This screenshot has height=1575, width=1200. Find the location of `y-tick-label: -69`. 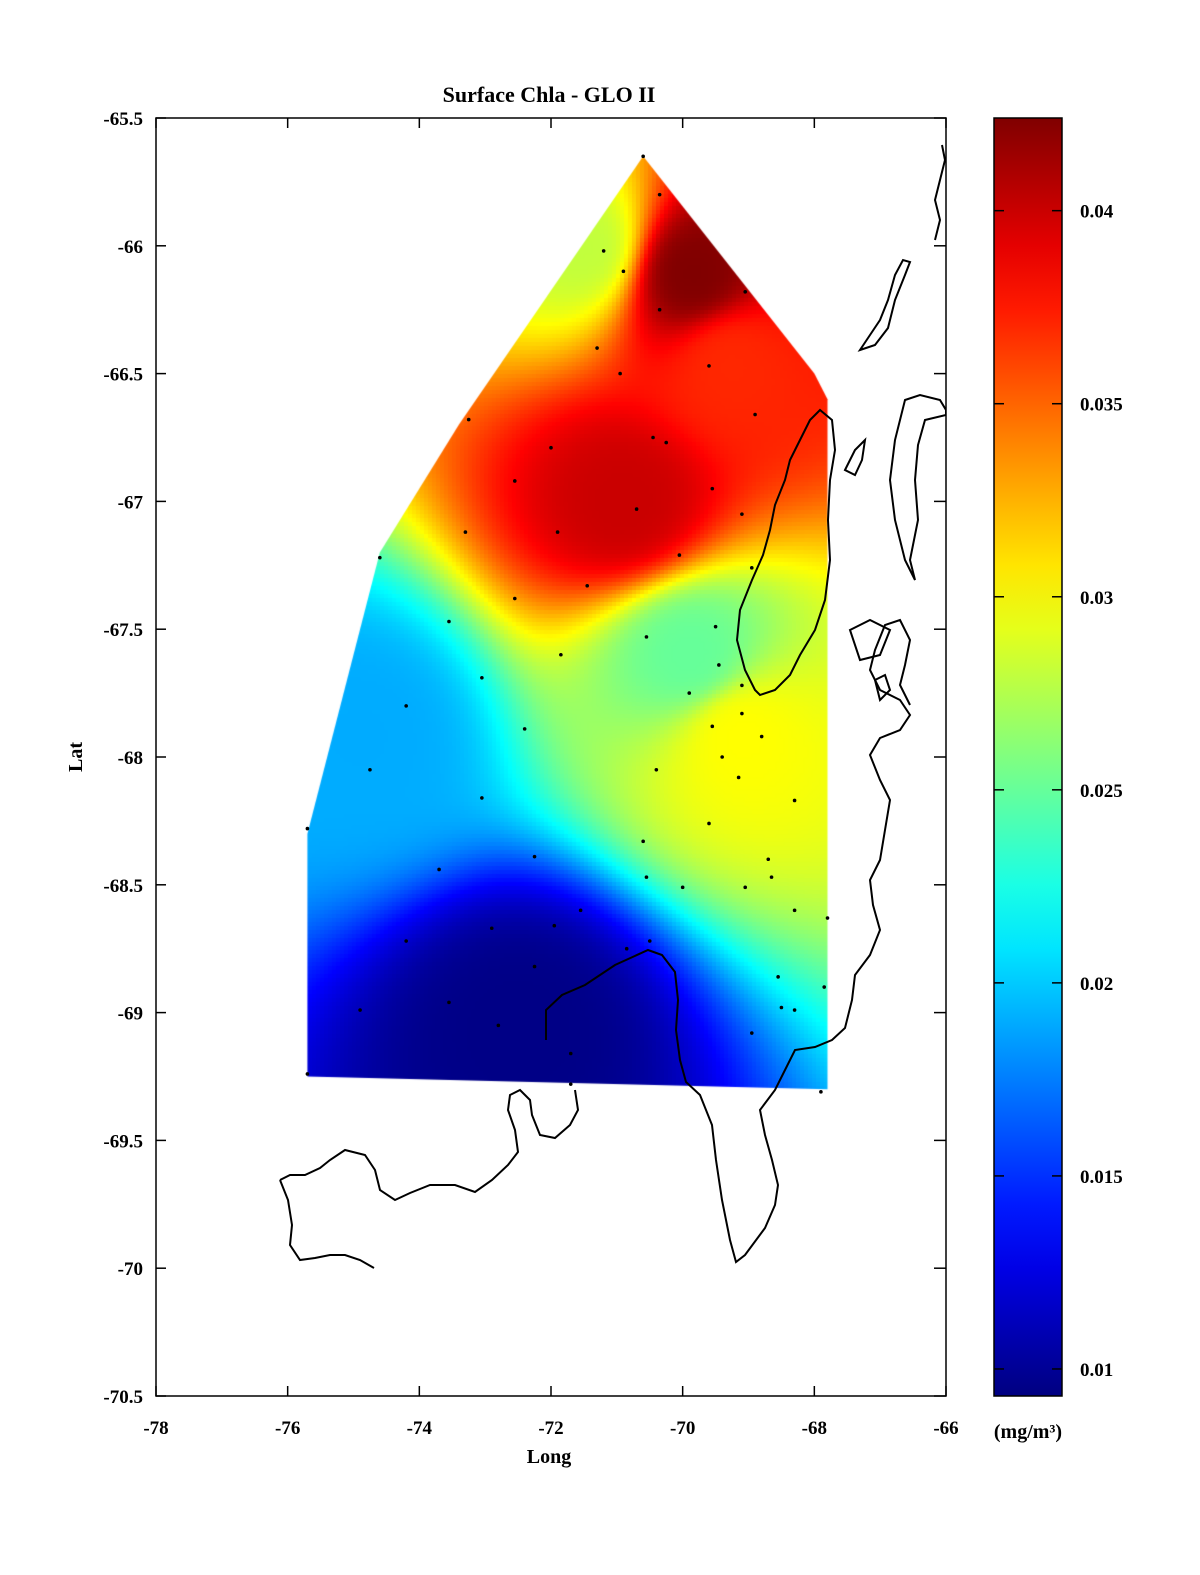

y-tick-label: -69 is located at coordinates (130, 1014).